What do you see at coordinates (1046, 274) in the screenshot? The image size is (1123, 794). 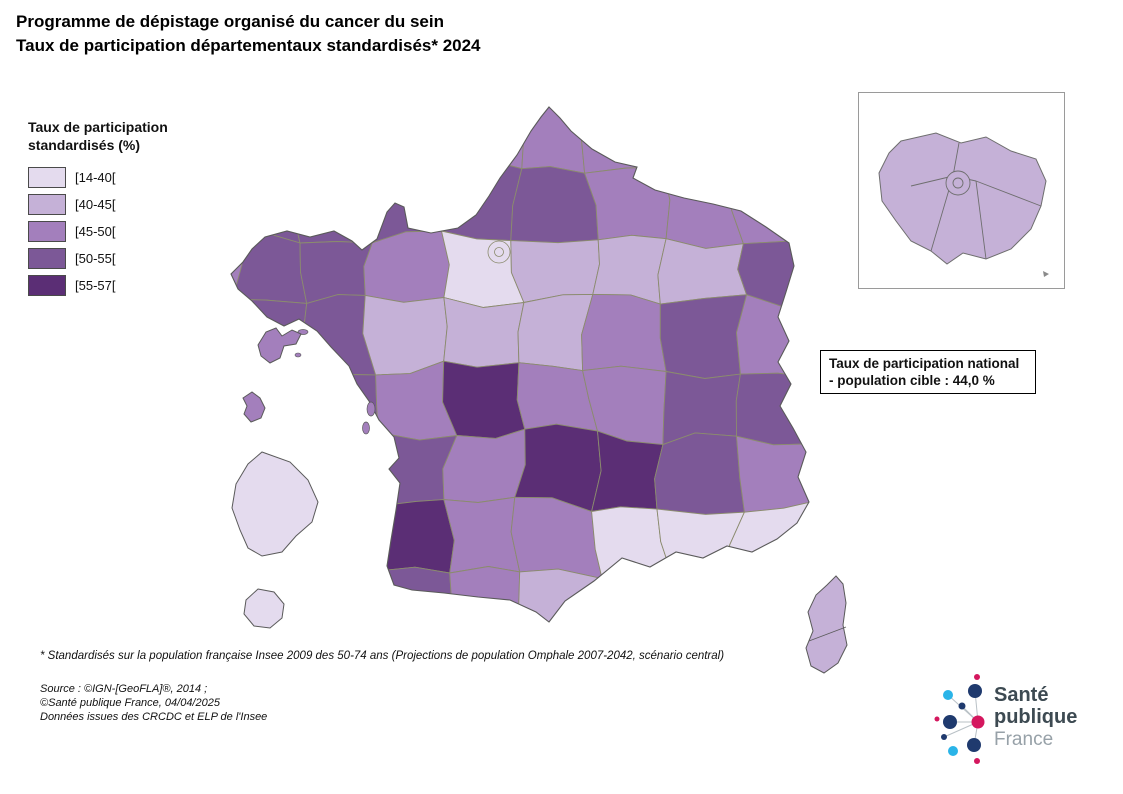 I see `idf-islet-mark` at bounding box center [1046, 274].